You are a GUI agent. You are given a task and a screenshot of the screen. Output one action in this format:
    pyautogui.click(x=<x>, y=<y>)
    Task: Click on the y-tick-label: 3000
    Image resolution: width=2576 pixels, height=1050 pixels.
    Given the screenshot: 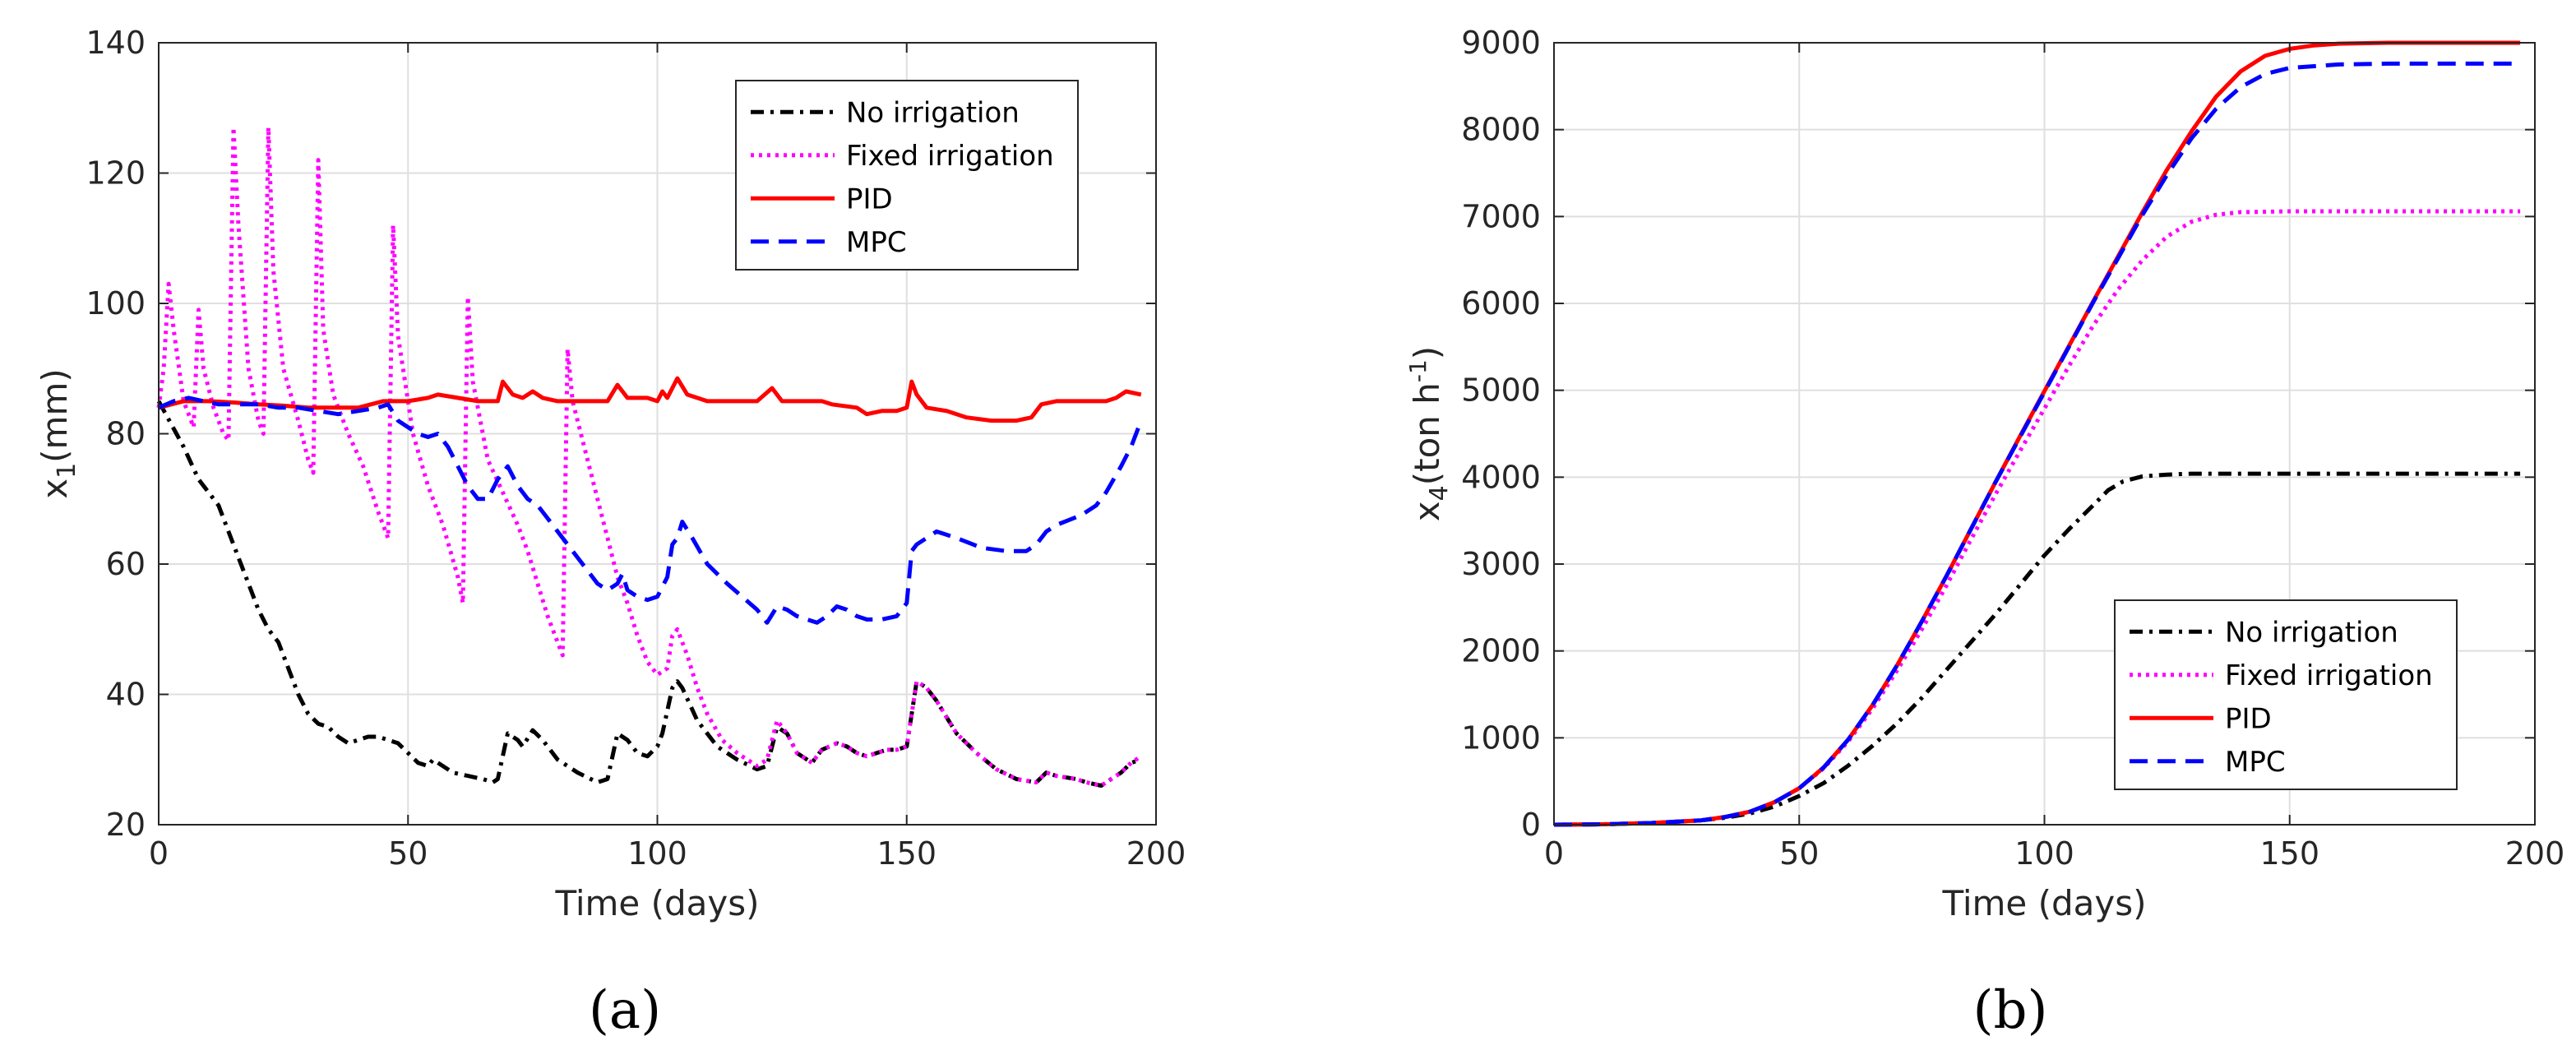 What is the action you would take?
    pyautogui.click(x=1501, y=564)
    